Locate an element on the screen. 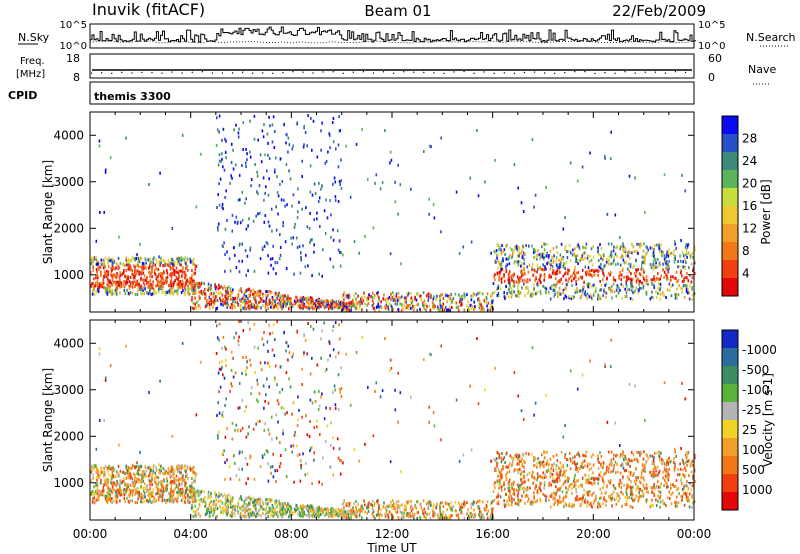  colorbar-tick-label: 12 is located at coordinates (749, 229).